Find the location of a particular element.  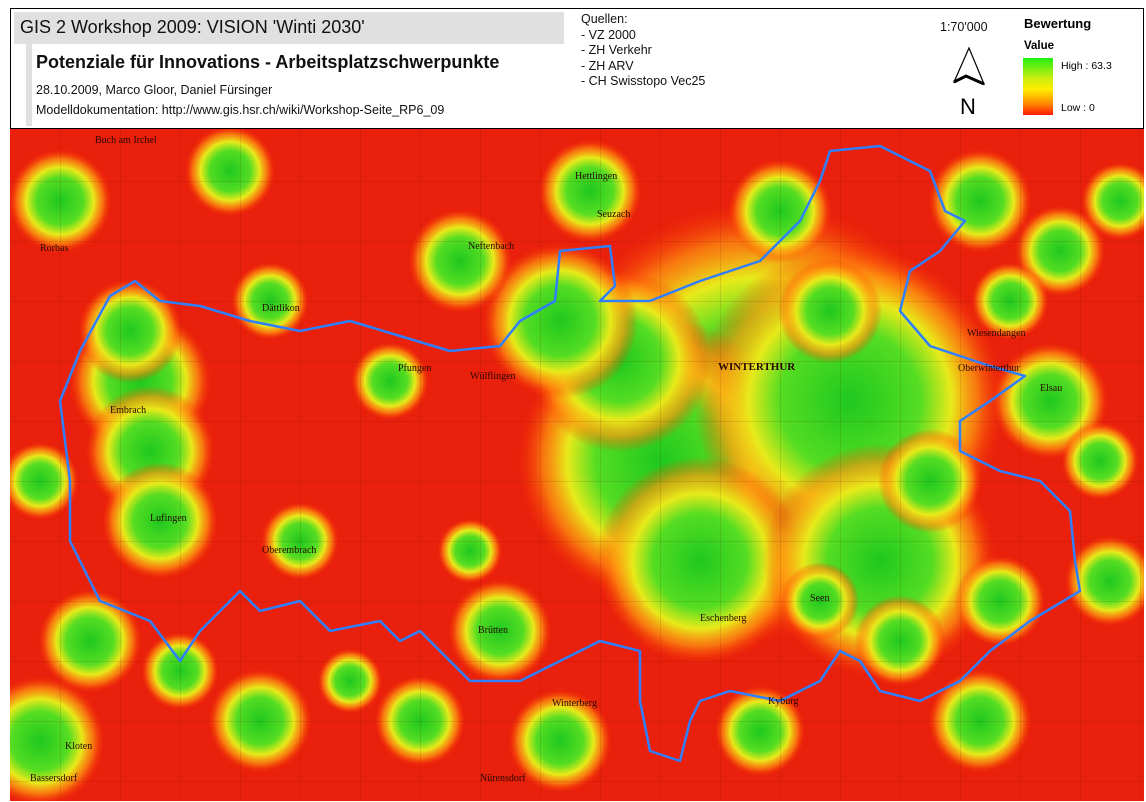

legend-title: Bewertung is located at coordinates (1058, 23).